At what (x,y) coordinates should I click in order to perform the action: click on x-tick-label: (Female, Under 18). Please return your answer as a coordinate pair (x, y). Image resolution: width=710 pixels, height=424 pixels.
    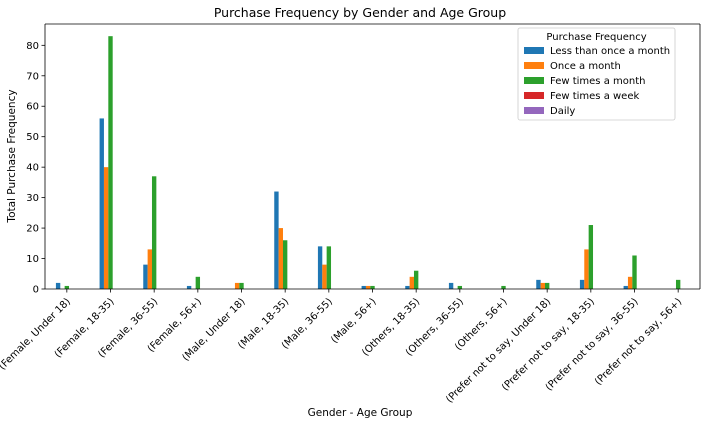
    Looking at the image, I should click on (36, 334).